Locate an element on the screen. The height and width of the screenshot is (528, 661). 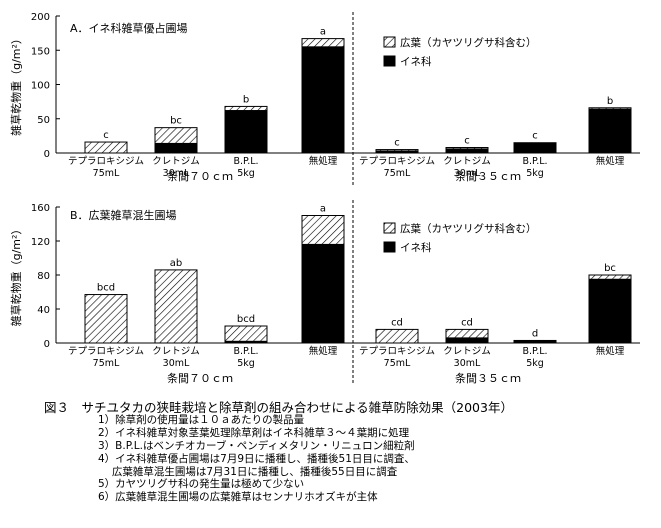
y-tick-label: 80 is located at coordinates (43, 276).